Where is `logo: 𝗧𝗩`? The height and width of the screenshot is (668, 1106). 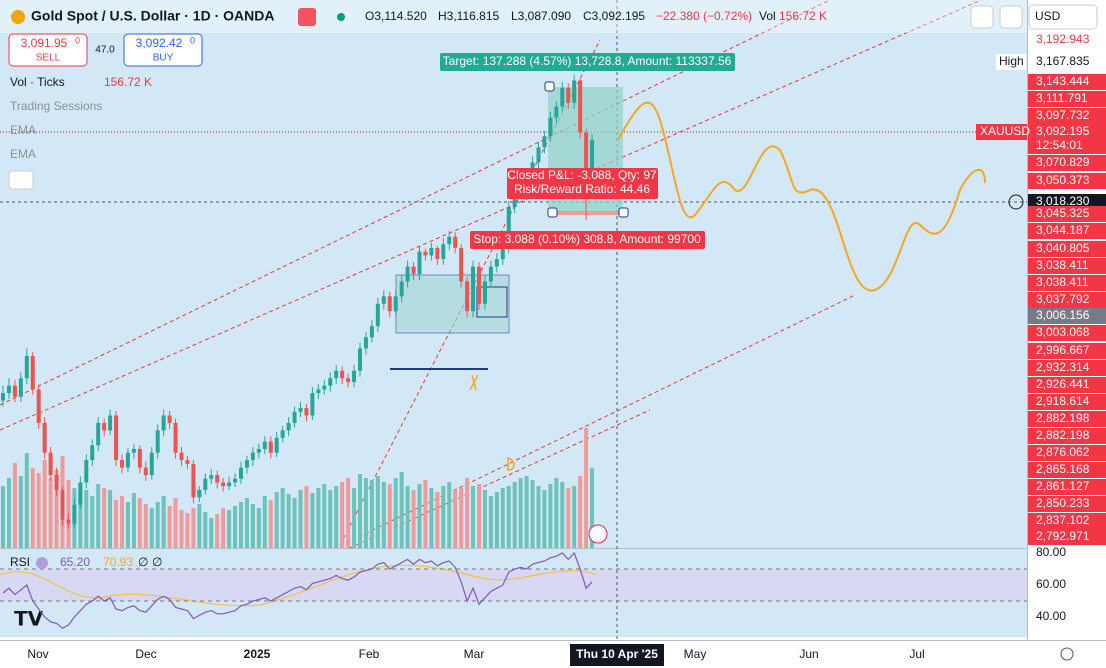 logo: 𝗧𝗩 is located at coordinates (29, 619).